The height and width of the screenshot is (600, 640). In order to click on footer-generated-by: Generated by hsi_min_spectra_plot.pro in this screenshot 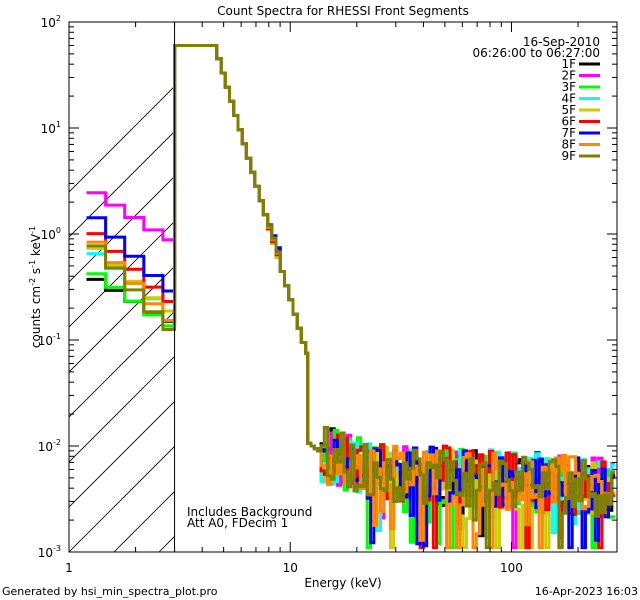, I will do `click(110, 591)`.